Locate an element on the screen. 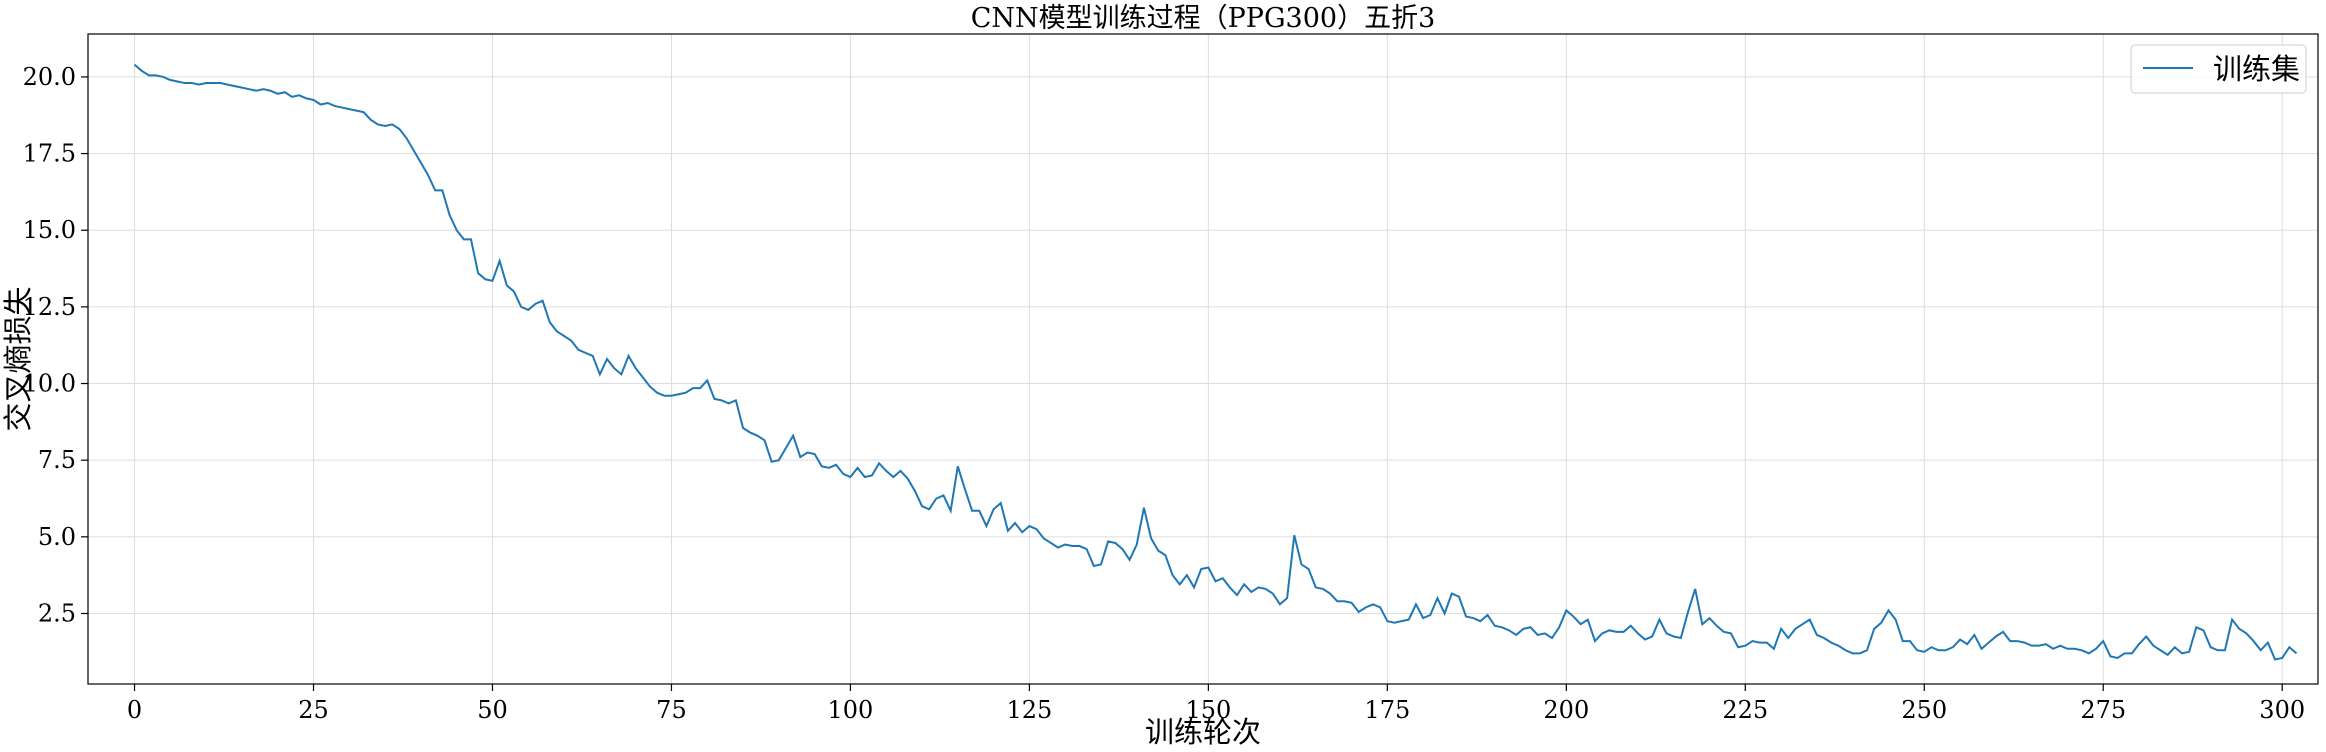 This screenshot has height=752, width=2326. x-axis-ticks: 0 25 50 75 100 125 150 175 200 225 250 275 300 is located at coordinates (1216, 704).